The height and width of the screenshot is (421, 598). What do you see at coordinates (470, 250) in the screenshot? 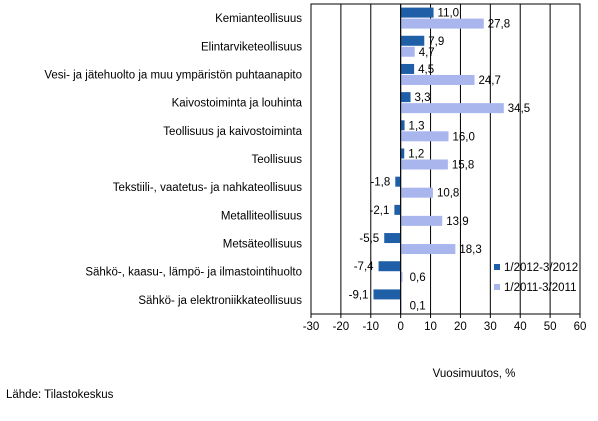
I see `data-label-series-2: 18,3` at bounding box center [470, 250].